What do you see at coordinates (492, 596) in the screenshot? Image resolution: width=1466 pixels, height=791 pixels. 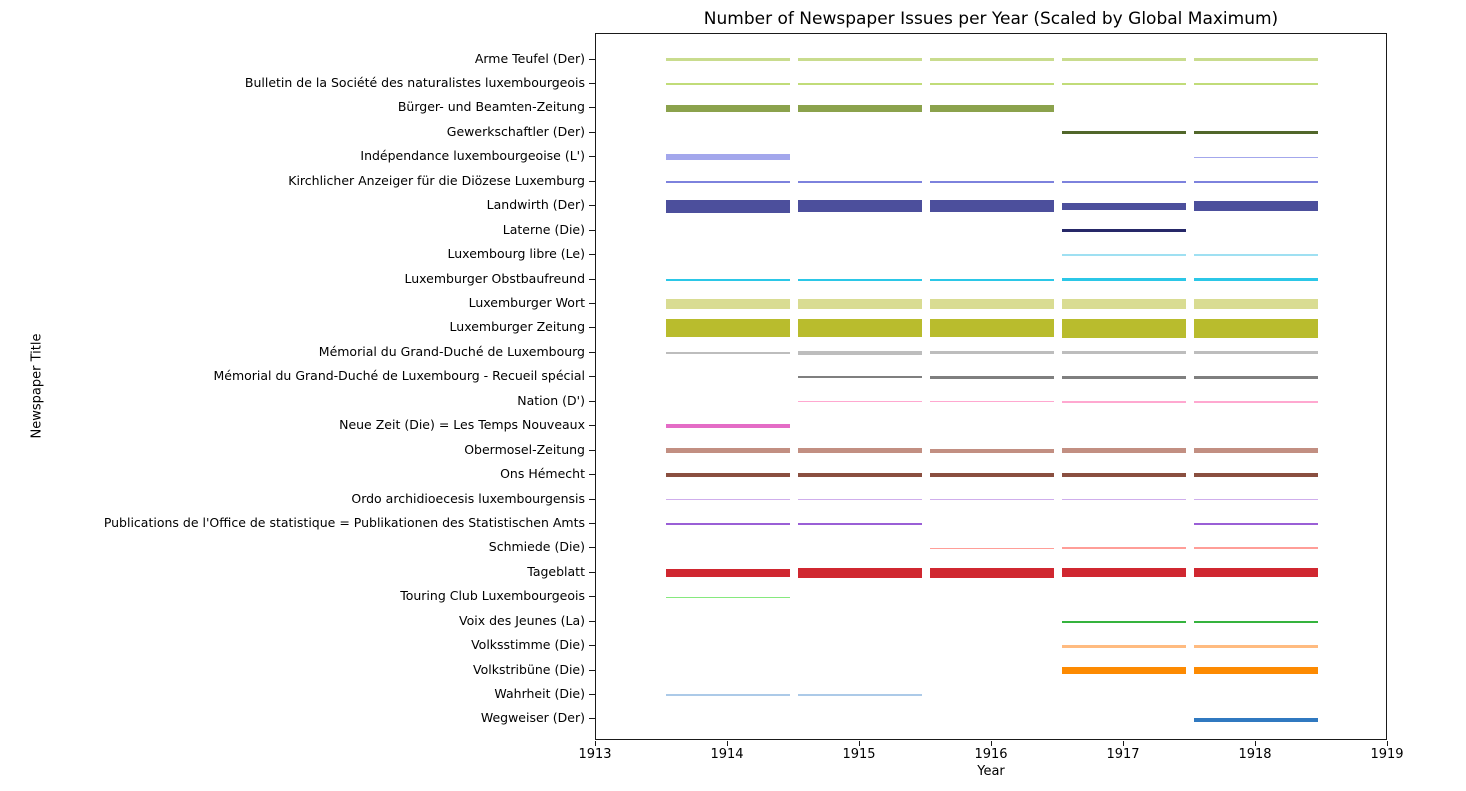 I see `y-tick-label: Touring Club Luxembourgeois` at bounding box center [492, 596].